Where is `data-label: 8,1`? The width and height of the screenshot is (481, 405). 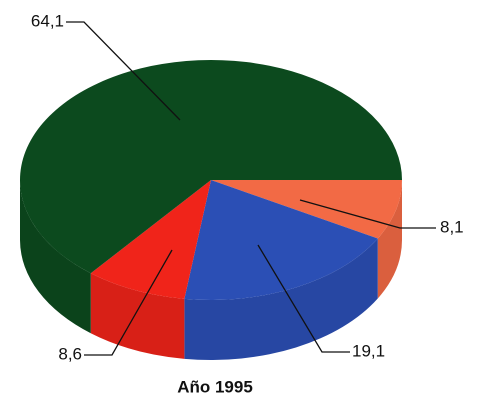 data-label: 8,1 is located at coordinates (452, 226).